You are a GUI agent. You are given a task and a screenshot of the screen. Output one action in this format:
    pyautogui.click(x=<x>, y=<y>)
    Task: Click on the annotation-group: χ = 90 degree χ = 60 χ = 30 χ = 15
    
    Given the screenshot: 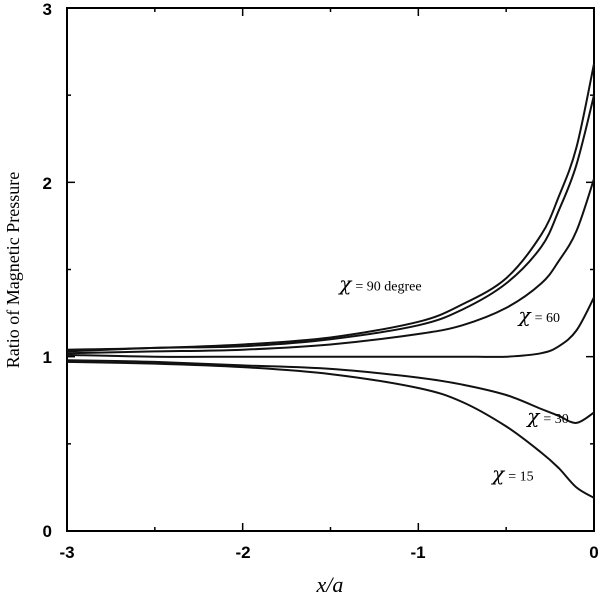 What is the action you would take?
    pyautogui.click(x=452, y=378)
    